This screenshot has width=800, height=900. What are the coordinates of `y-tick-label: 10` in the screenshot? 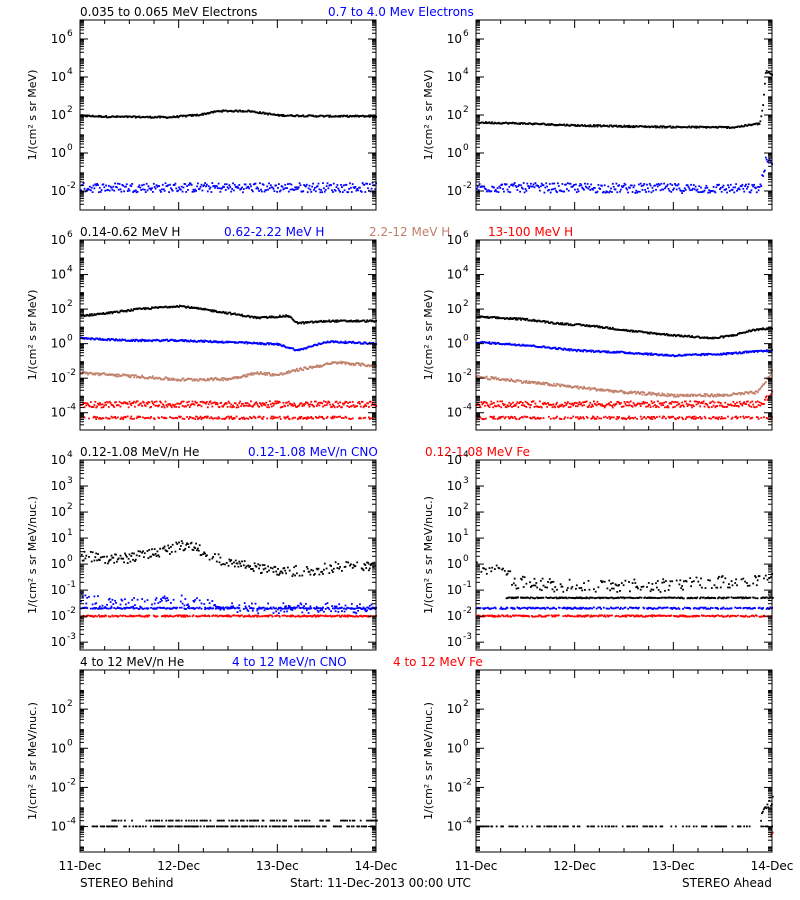 It's located at (58, 39).